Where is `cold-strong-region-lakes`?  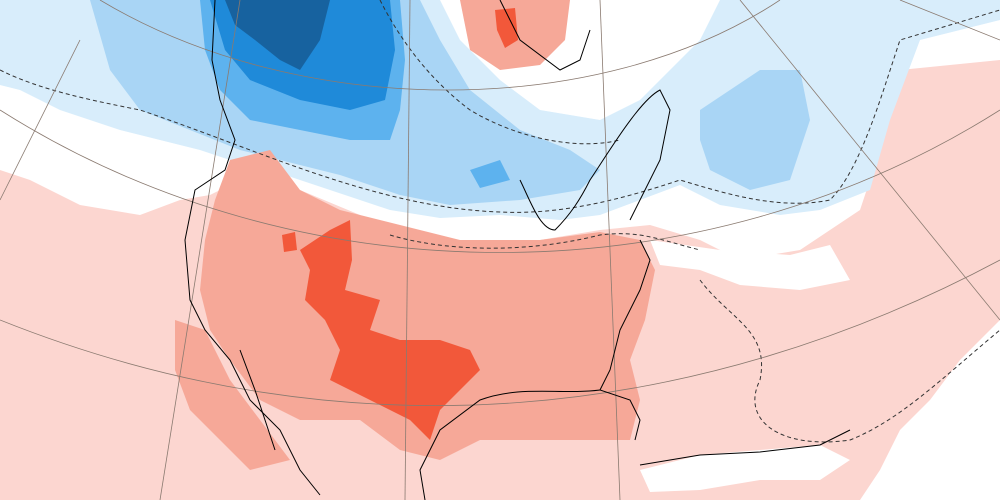 cold-strong-region-lakes is located at coordinates (490, 174).